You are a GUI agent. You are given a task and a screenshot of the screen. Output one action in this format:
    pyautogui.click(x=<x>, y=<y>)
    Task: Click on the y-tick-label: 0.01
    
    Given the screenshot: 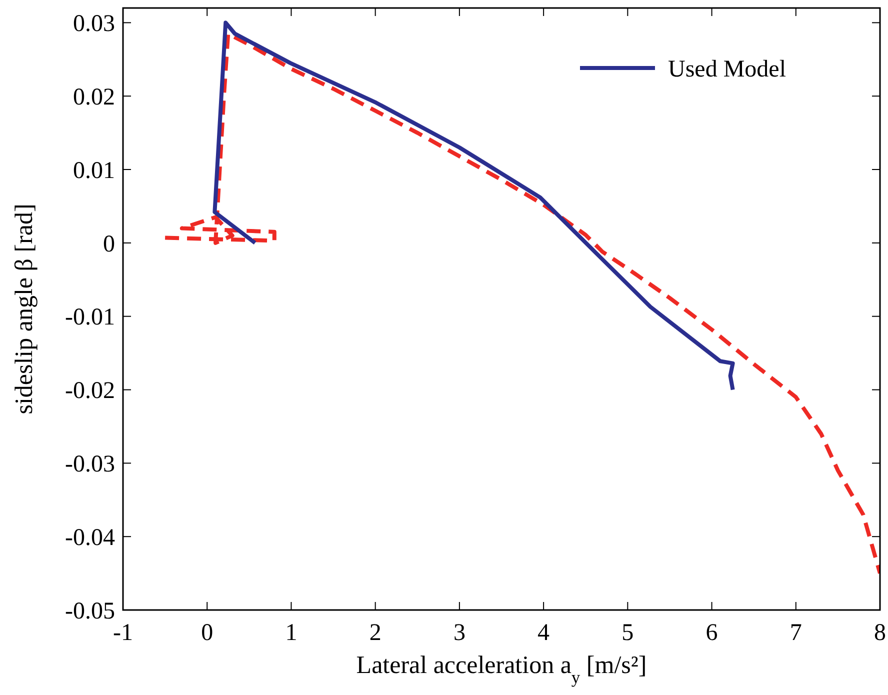 What is the action you would take?
    pyautogui.click(x=94, y=171)
    